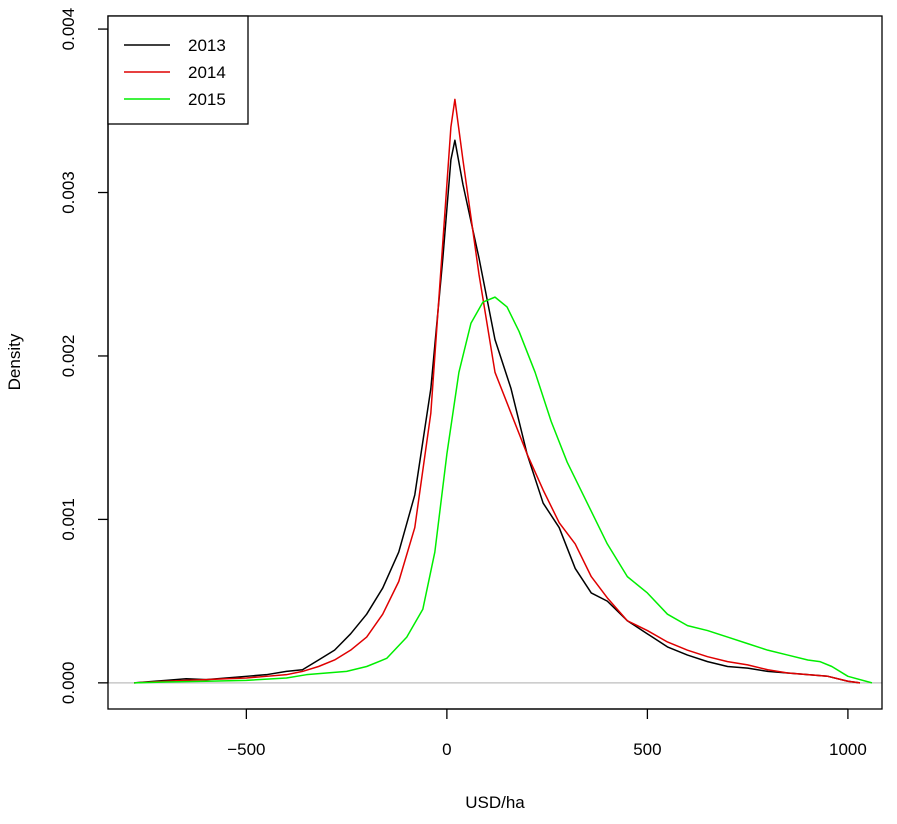  What do you see at coordinates (246, 749) in the screenshot?
I see `x-tick-label: −500` at bounding box center [246, 749].